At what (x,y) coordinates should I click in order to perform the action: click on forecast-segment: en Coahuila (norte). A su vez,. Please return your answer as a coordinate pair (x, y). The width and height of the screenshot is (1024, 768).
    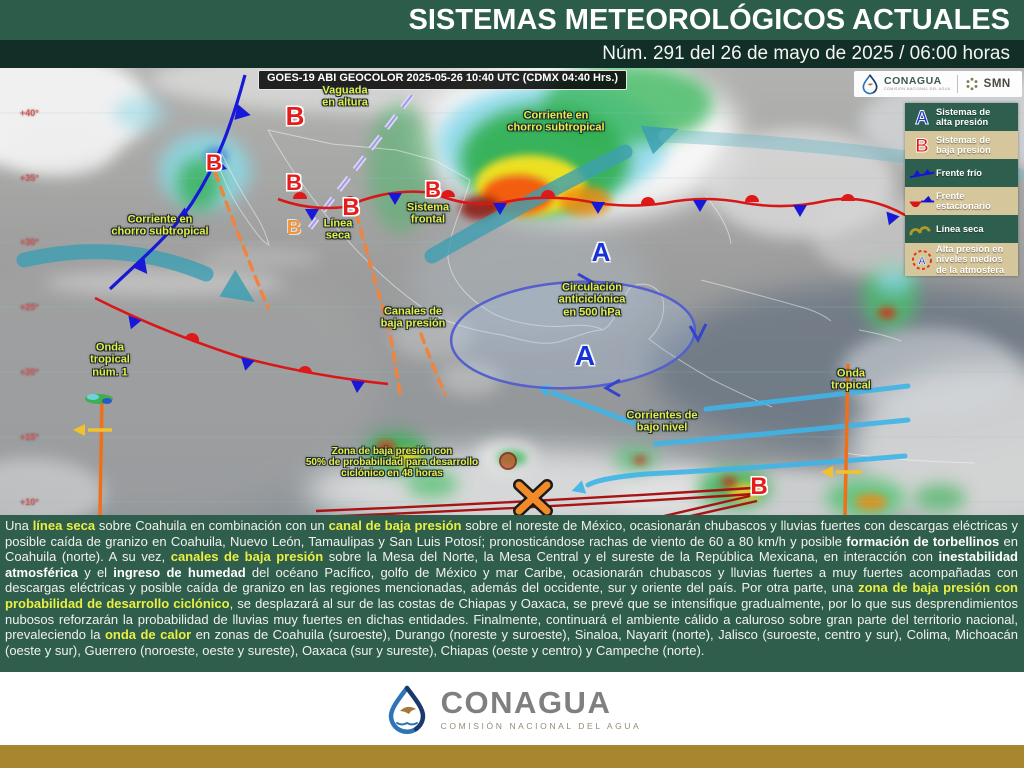
    Looking at the image, I should click on (511, 549).